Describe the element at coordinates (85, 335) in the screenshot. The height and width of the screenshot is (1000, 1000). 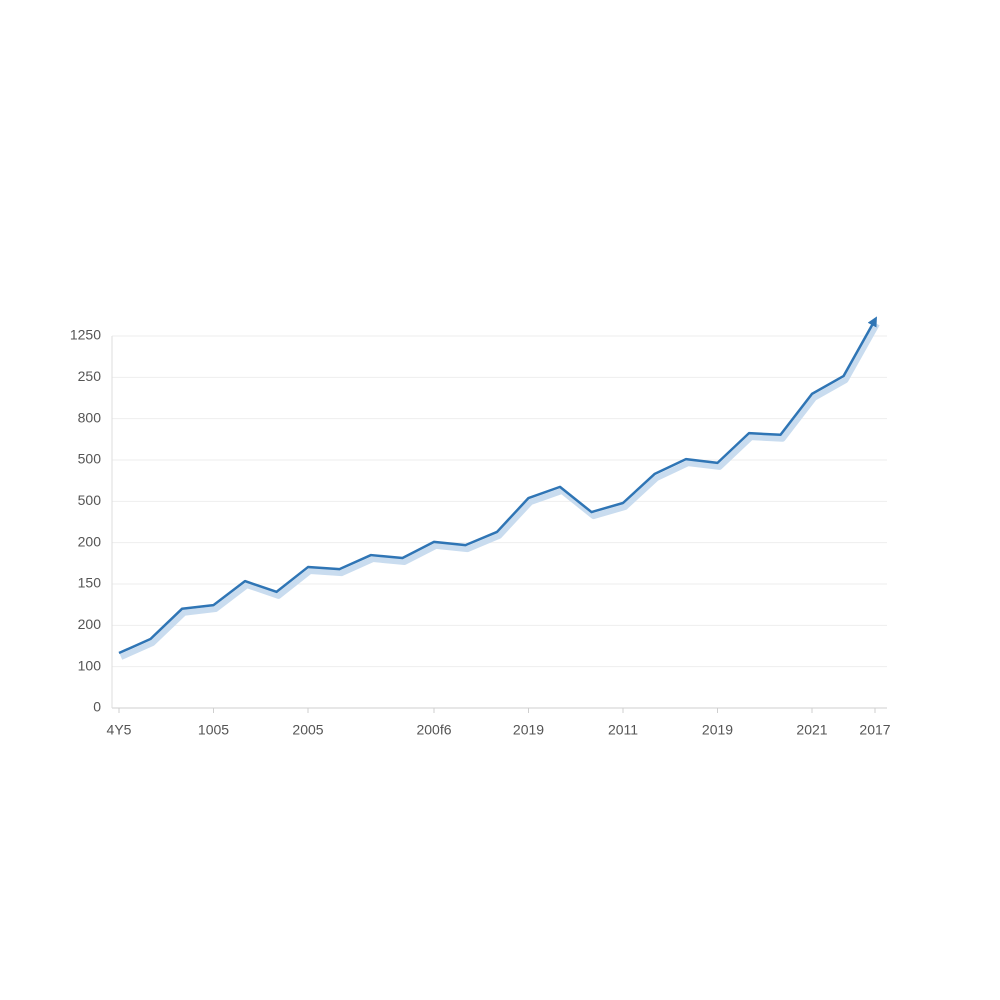
I see `y-tick-label: 1250` at that location.